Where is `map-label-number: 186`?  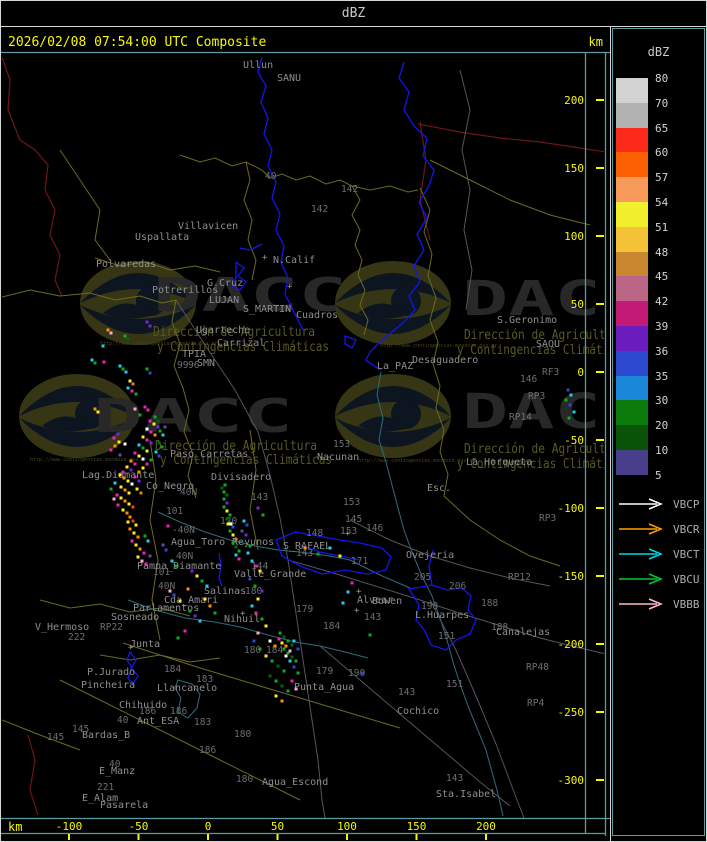
map-label-number: 186 is located at coordinates (207, 750).